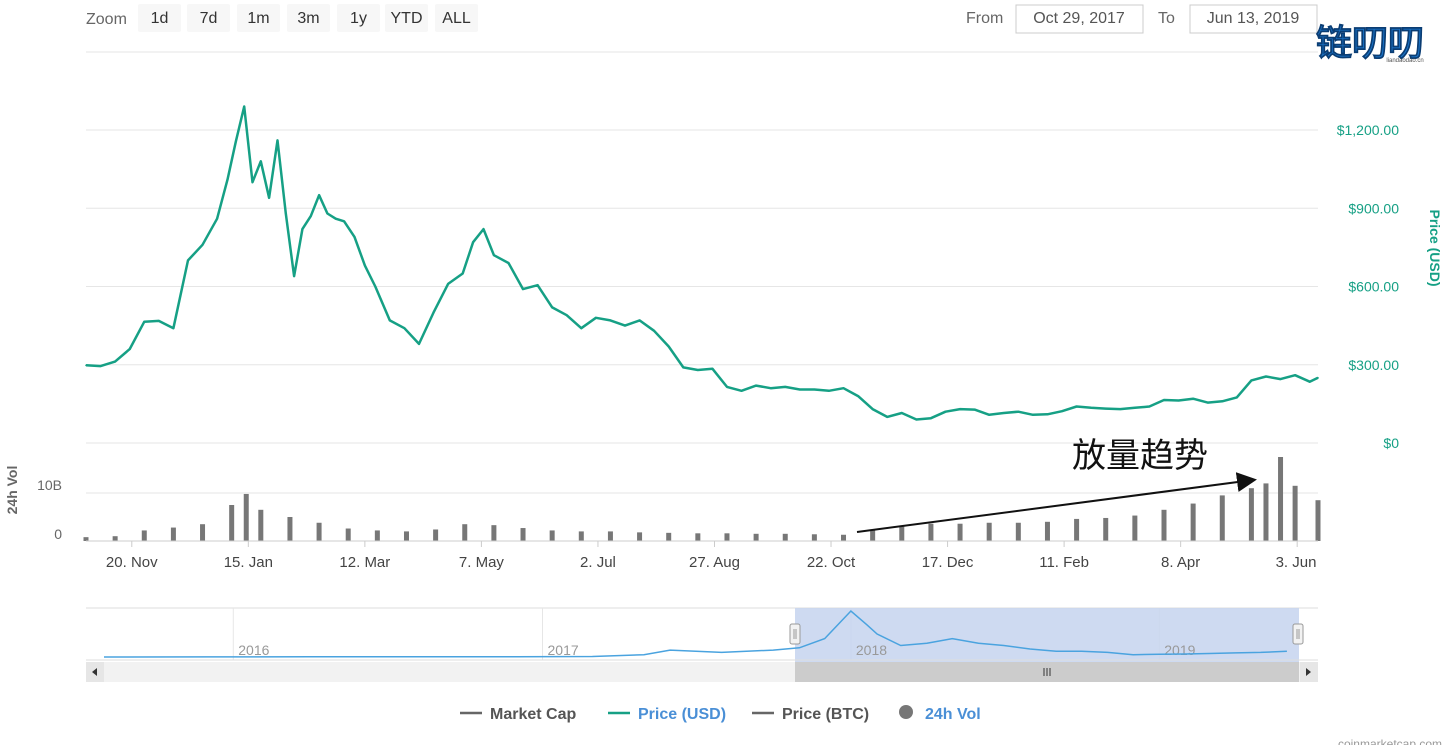 This screenshot has width=1449, height=745. Describe the element at coordinates (159, 18) in the screenshot. I see `zoom-button-1d: 1d` at that location.